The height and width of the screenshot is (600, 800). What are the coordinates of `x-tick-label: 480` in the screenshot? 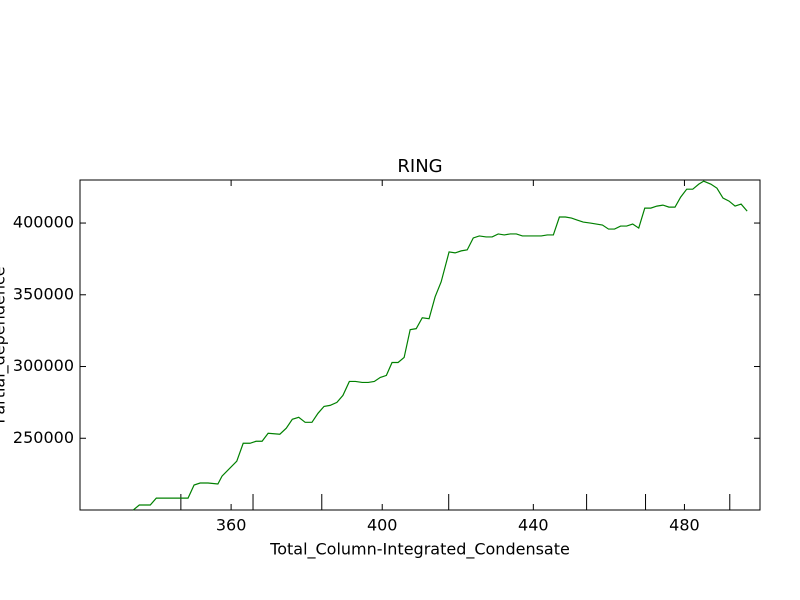 It's located at (684, 525).